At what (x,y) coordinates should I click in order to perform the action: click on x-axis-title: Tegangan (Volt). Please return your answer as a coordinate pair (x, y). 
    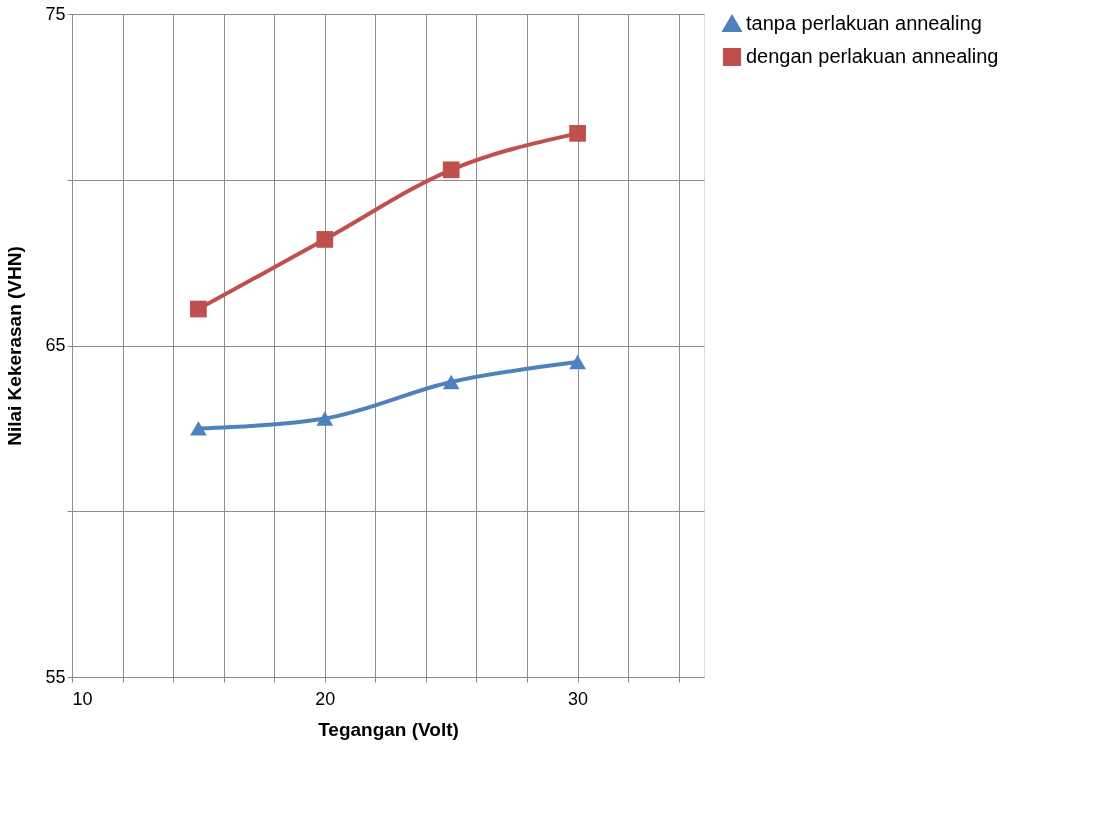
    Looking at the image, I should click on (388, 729).